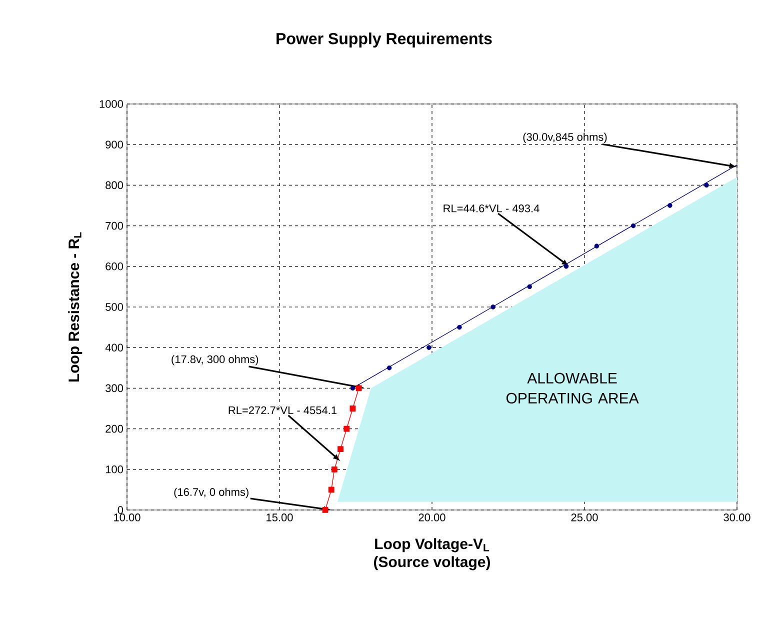 The width and height of the screenshot is (769, 634). Describe the element at coordinates (432, 518) in the screenshot. I see `x-tick-label: 20.00` at that location.